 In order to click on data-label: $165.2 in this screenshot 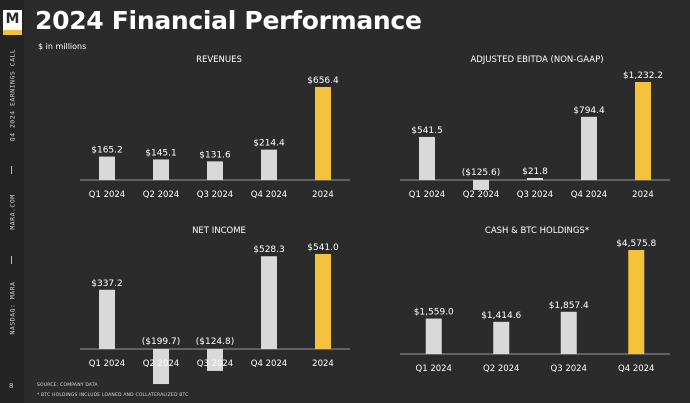, I will do `click(107, 151)`.